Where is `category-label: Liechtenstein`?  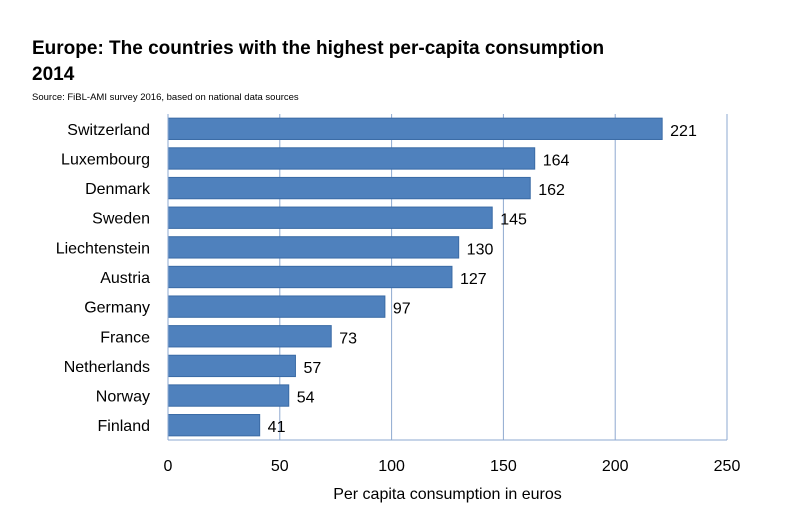
category-label: Liechtenstein is located at coordinates (103, 248).